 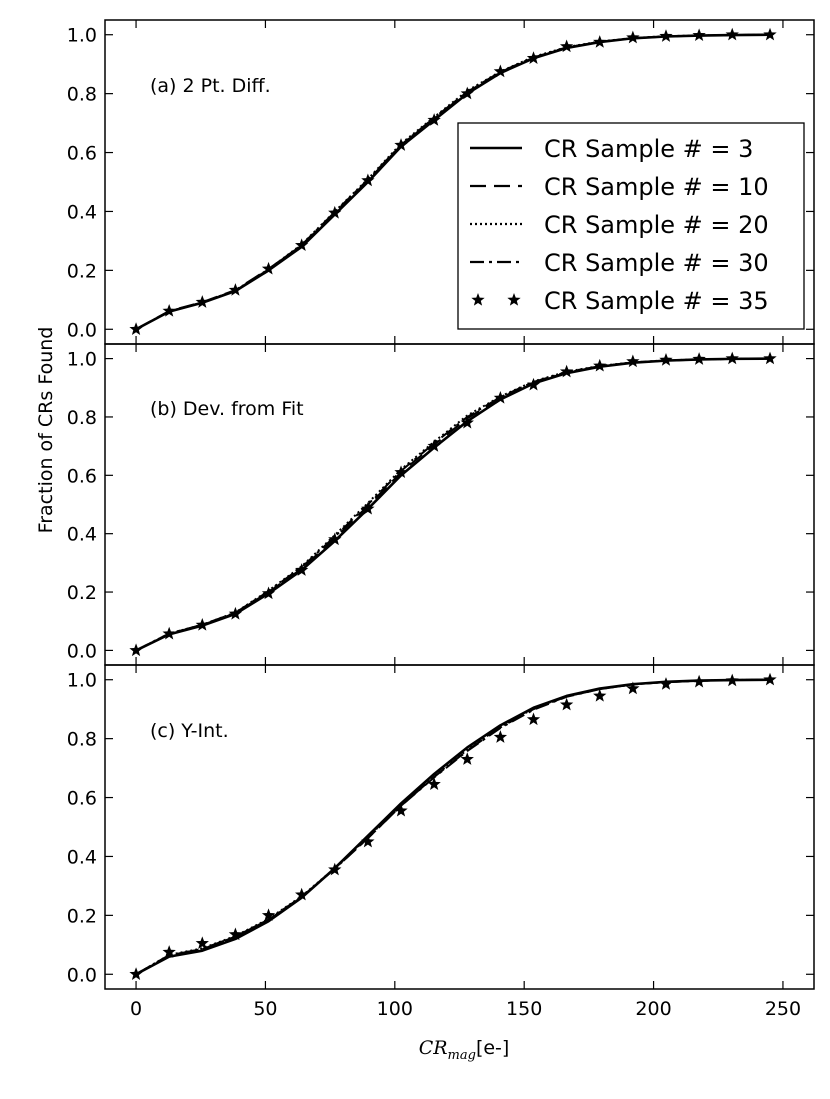 What do you see at coordinates (648, 149) in the screenshot?
I see `legend-label: CR Sample # = 3` at bounding box center [648, 149].